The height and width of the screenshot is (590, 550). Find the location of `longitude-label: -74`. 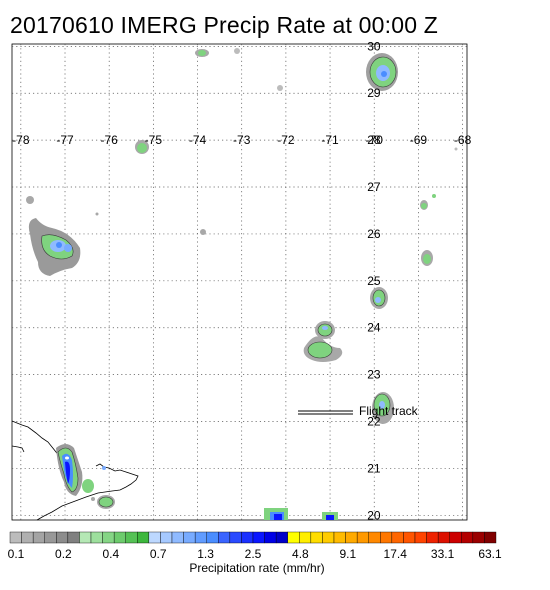

longitude-label: -74 is located at coordinates (198, 140).